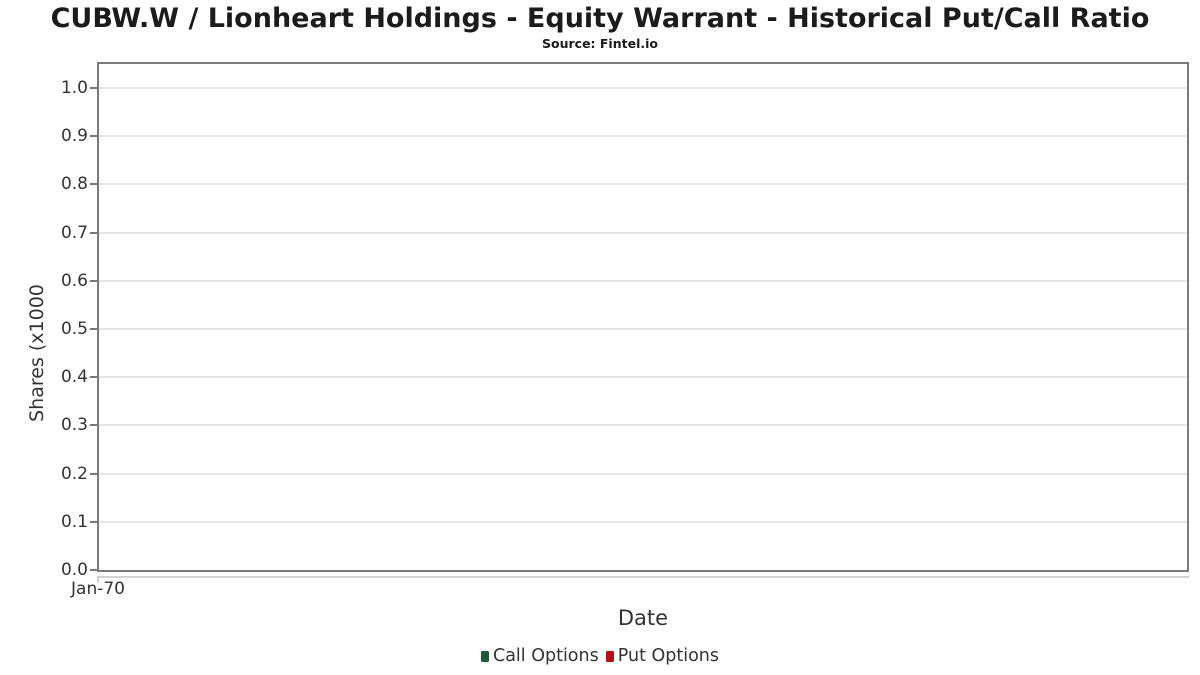  Describe the element at coordinates (74, 88) in the screenshot. I see `y-tick-label: 1.0` at that location.